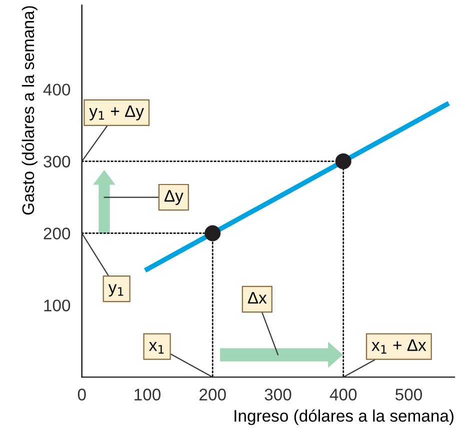 The width and height of the screenshot is (460, 431). Describe the element at coordinates (30, 110) in the screenshot. I see `y-axis-title: Gasto (dólares a la semana)` at that location.